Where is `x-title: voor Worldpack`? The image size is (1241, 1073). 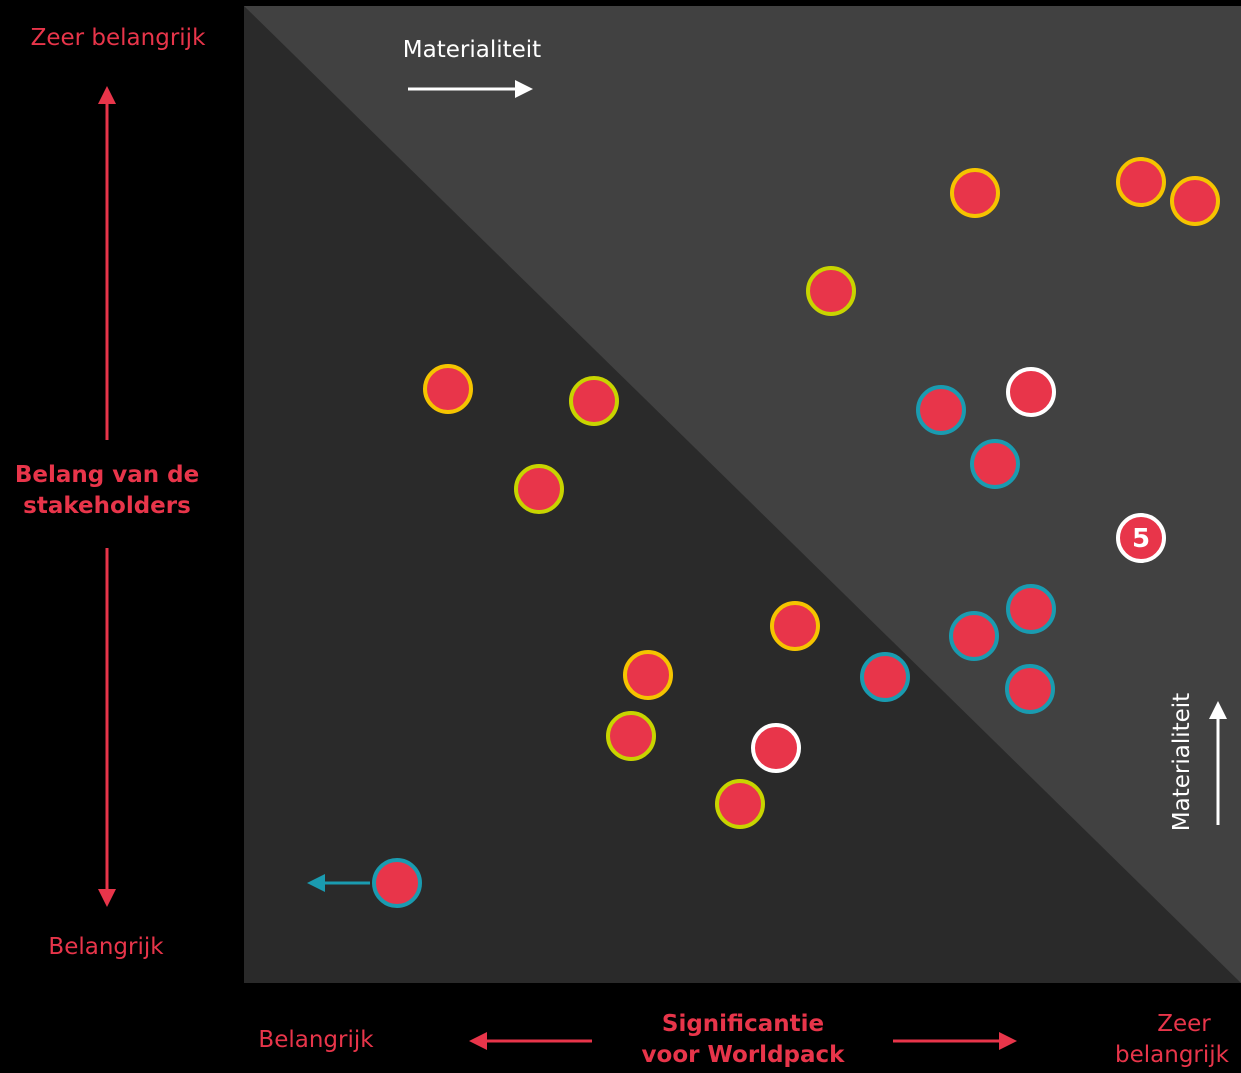 x-title: voor Worldpack is located at coordinates (744, 1055).